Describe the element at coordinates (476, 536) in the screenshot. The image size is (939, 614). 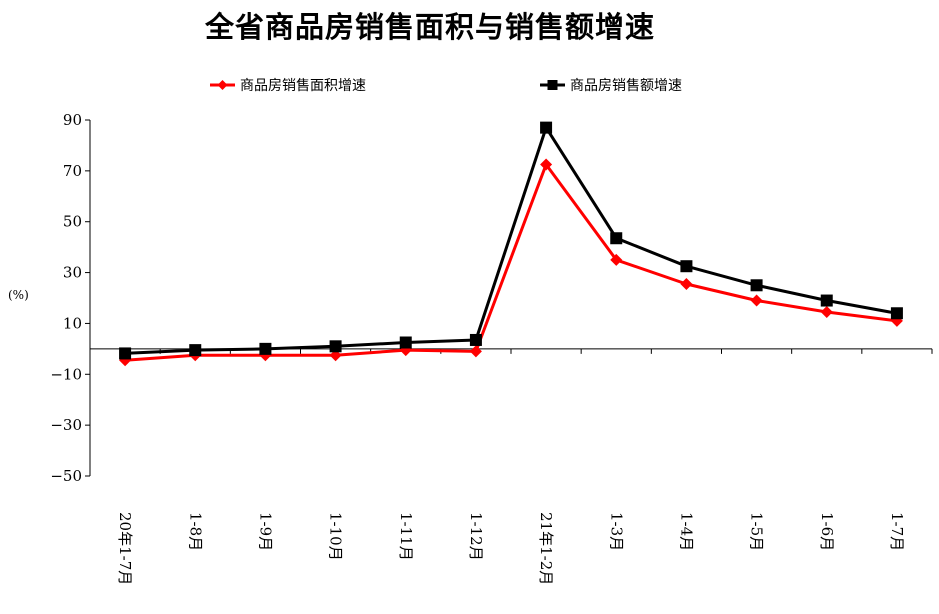
I see `x-category-label: 1-12月` at that location.